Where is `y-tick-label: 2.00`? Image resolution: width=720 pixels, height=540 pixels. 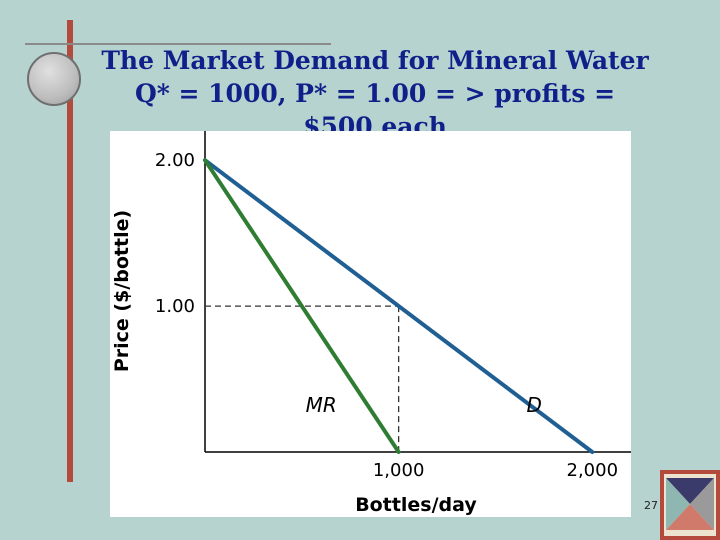 y-tick-label: 2.00 is located at coordinates (175, 160).